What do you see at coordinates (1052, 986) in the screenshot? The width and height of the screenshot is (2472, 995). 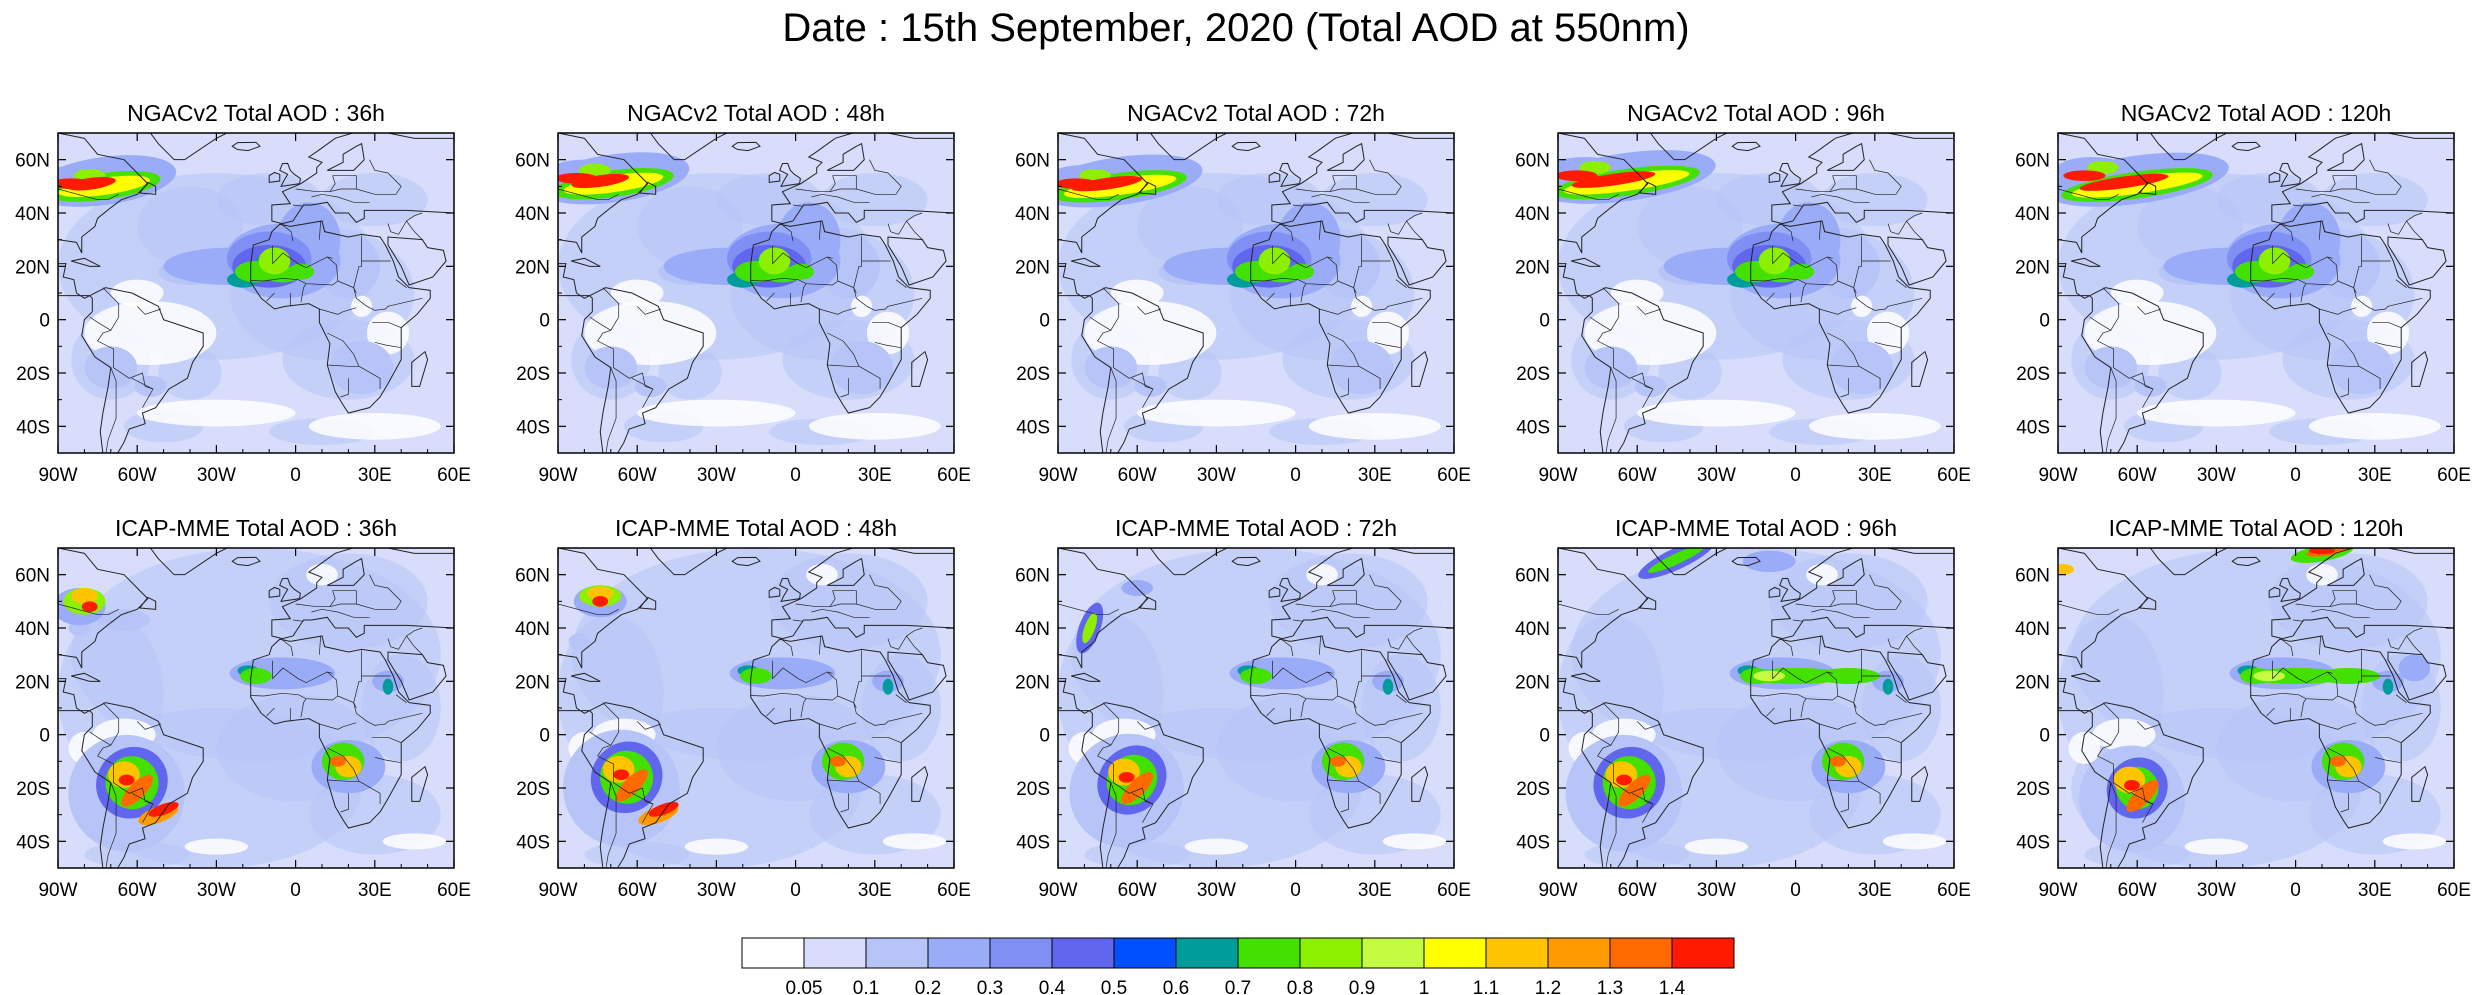 I see `colorbar-label: 0.4` at bounding box center [1052, 986].